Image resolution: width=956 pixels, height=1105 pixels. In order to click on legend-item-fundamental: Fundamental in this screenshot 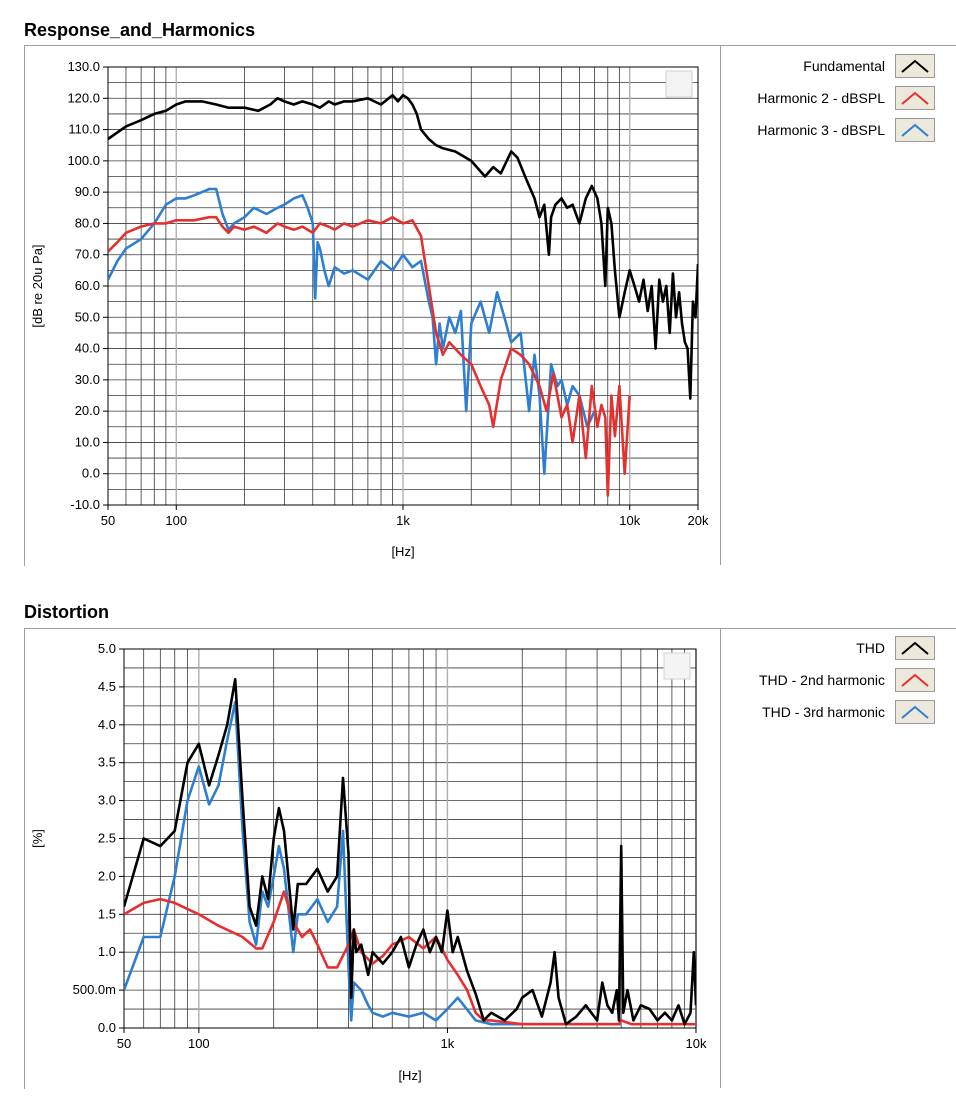, I will do `click(817, 66)`.